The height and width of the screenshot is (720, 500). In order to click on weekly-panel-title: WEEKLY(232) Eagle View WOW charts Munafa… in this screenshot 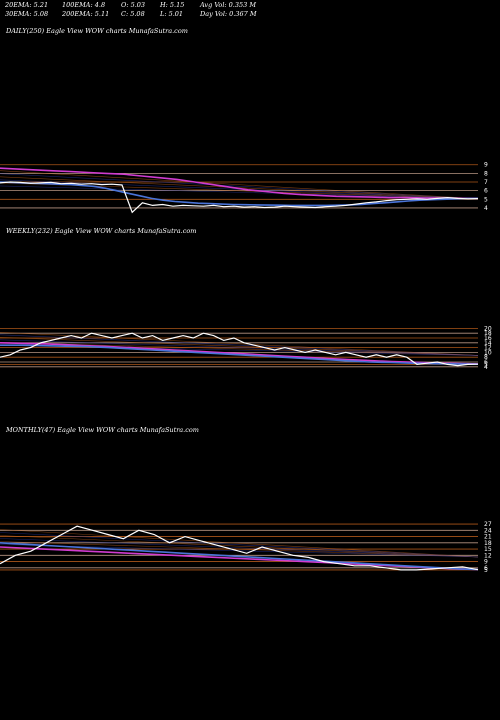, I will do `click(101, 231)`.